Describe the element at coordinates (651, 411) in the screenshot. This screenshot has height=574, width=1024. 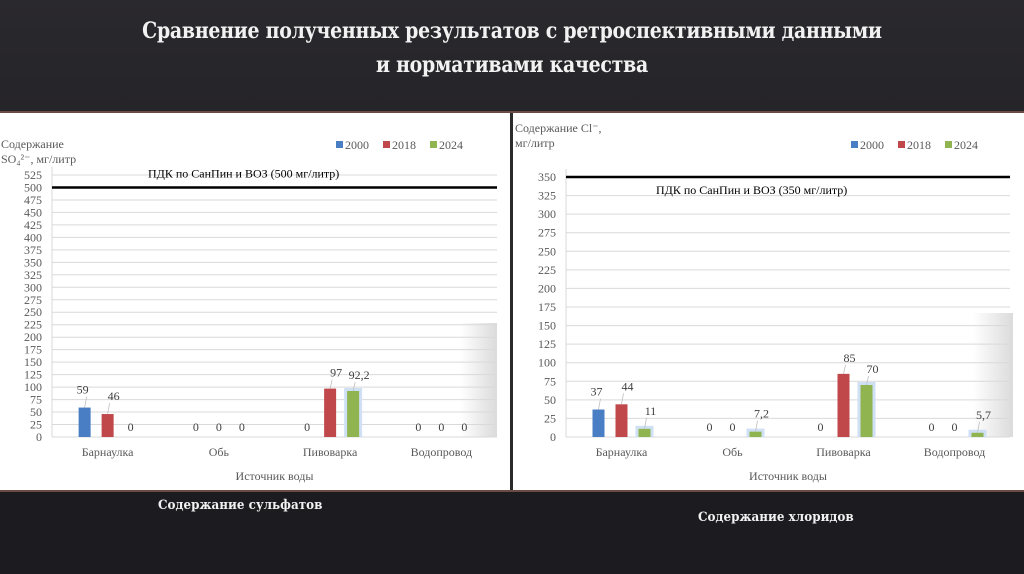
I see `data-label: 11` at that location.